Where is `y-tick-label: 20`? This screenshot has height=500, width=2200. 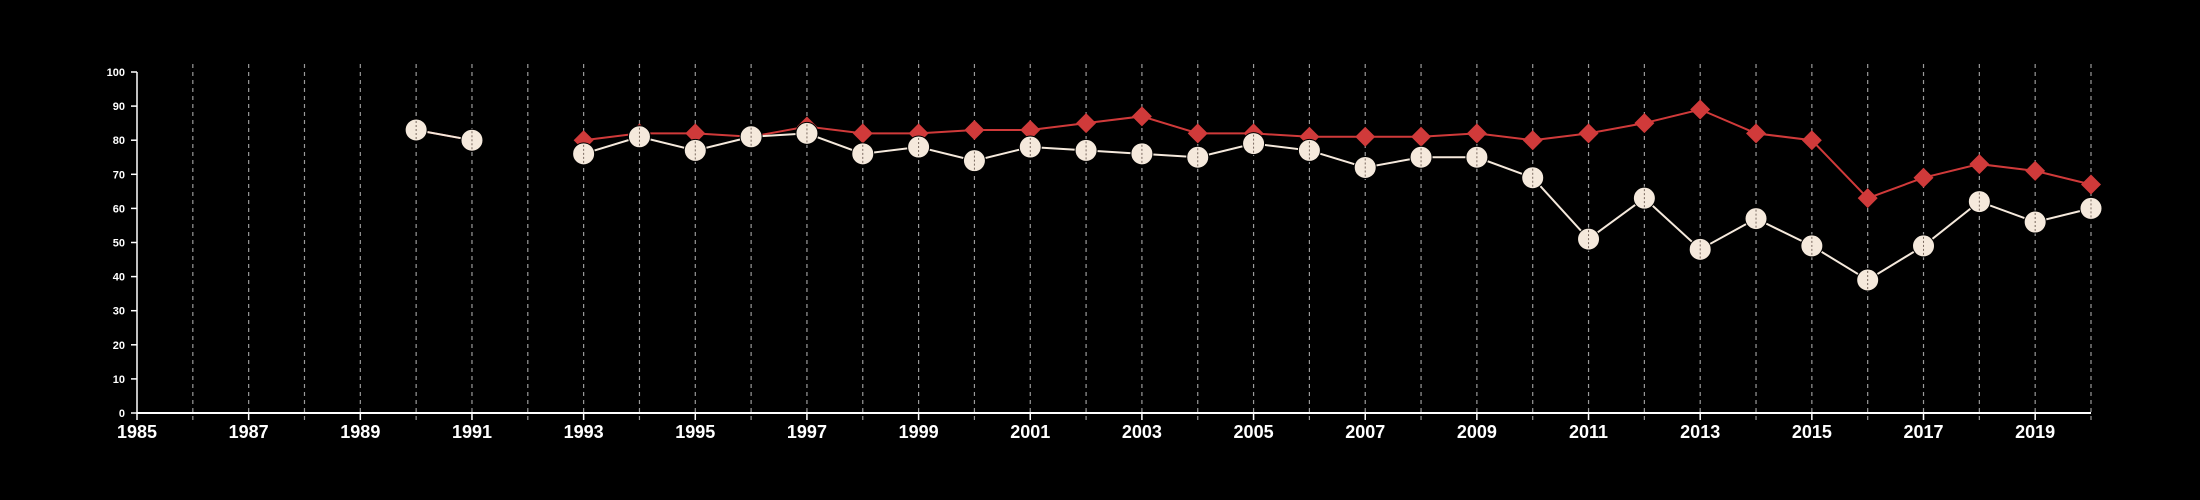
y-tick-label: 20 is located at coordinates (119, 346).